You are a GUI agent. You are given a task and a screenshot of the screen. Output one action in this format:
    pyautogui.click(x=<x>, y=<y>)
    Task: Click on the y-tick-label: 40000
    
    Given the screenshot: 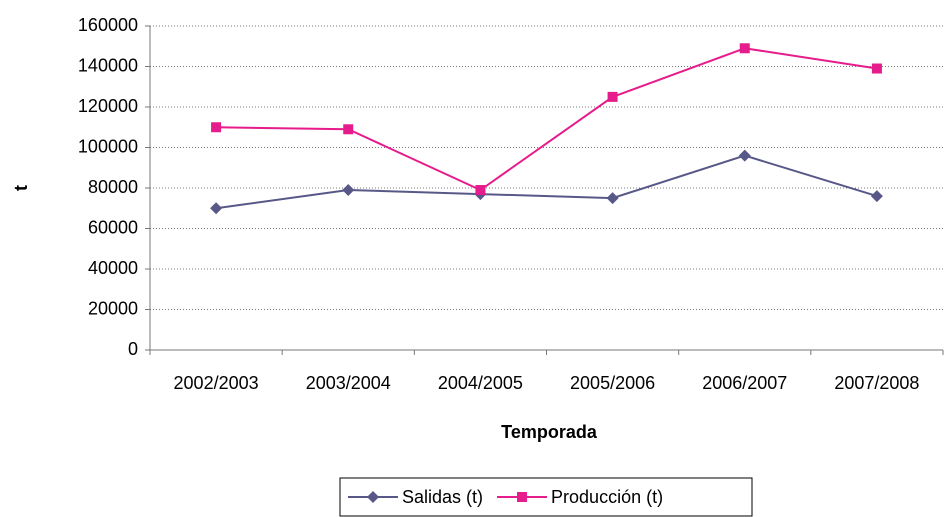 What is the action you would take?
    pyautogui.click(x=113, y=268)
    